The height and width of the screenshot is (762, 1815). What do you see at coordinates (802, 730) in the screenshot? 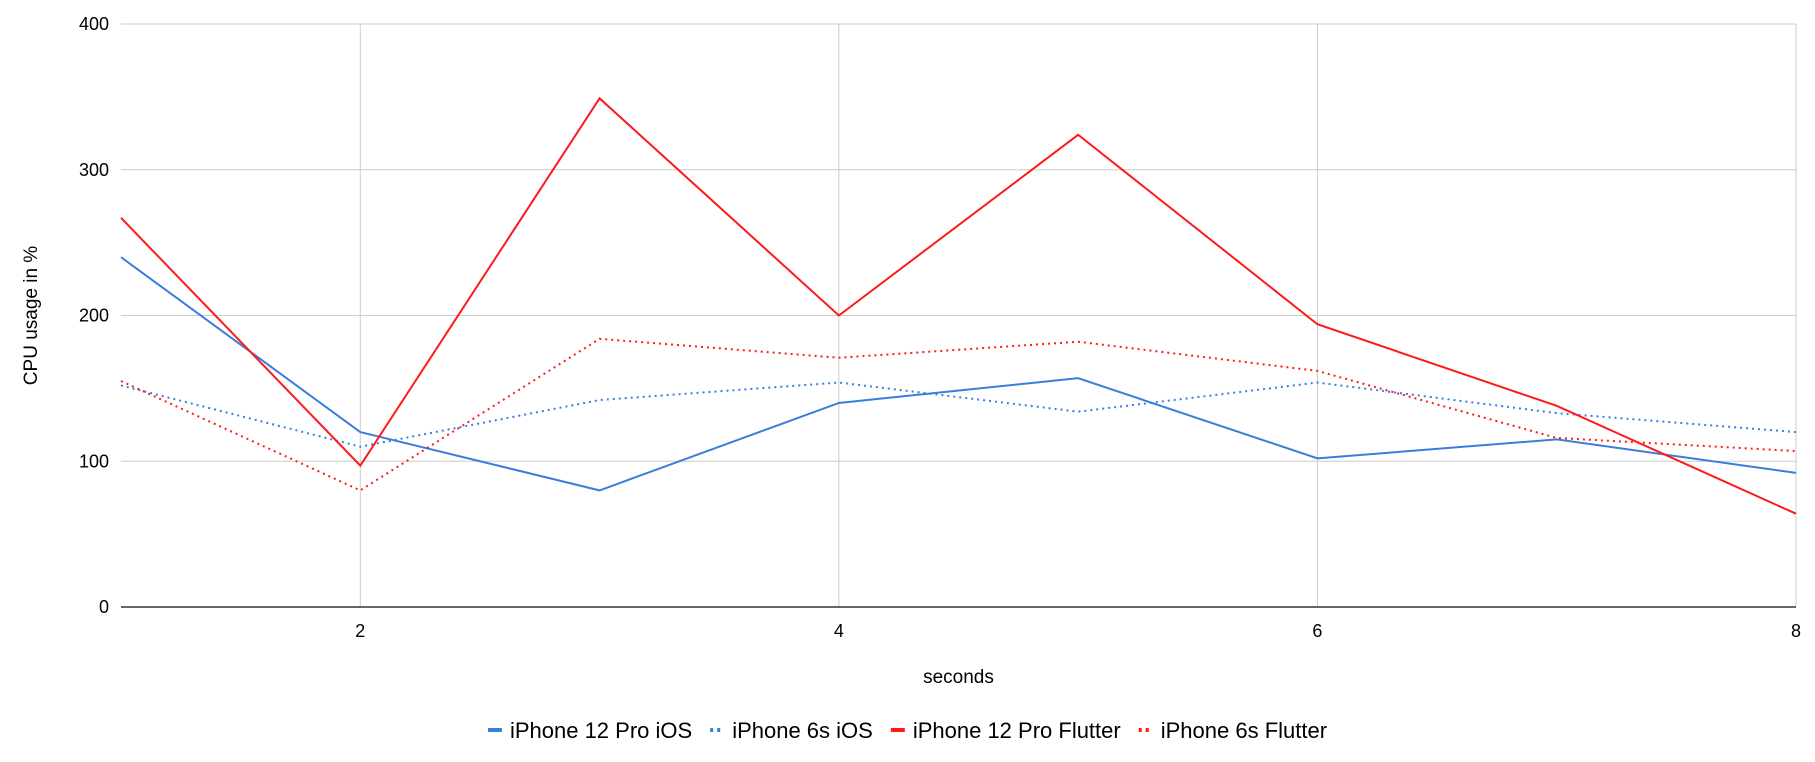
I see `legend-label: iPhone 6s iOS` at bounding box center [802, 730].